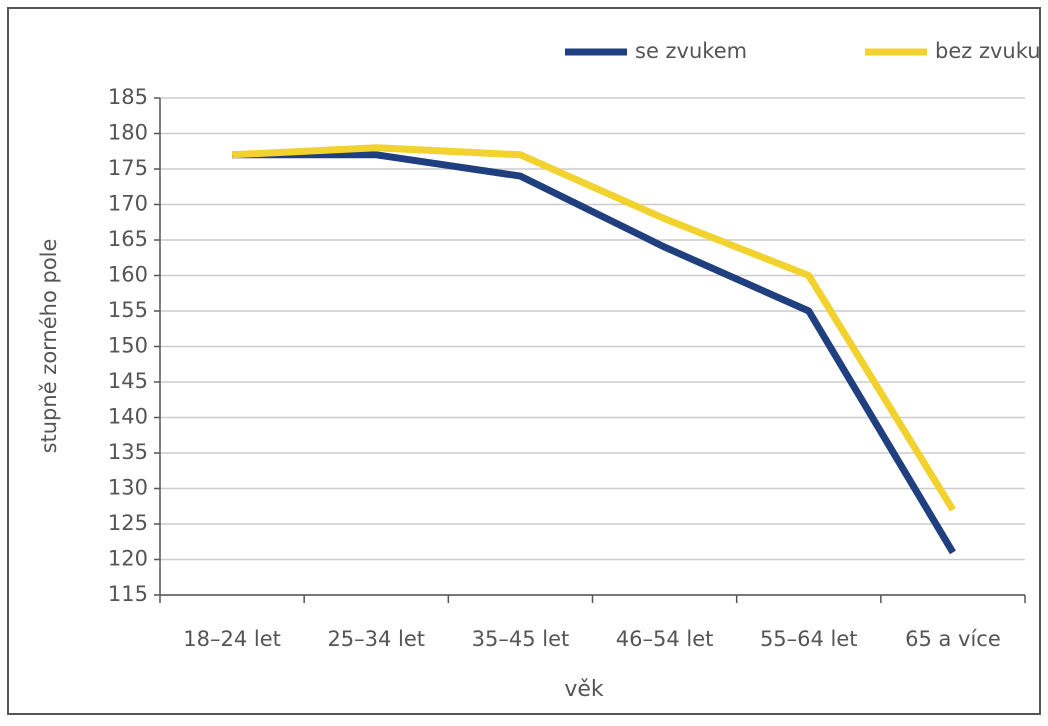  Describe the element at coordinates (128, 523) in the screenshot. I see `y-tick-label: 125` at that location.